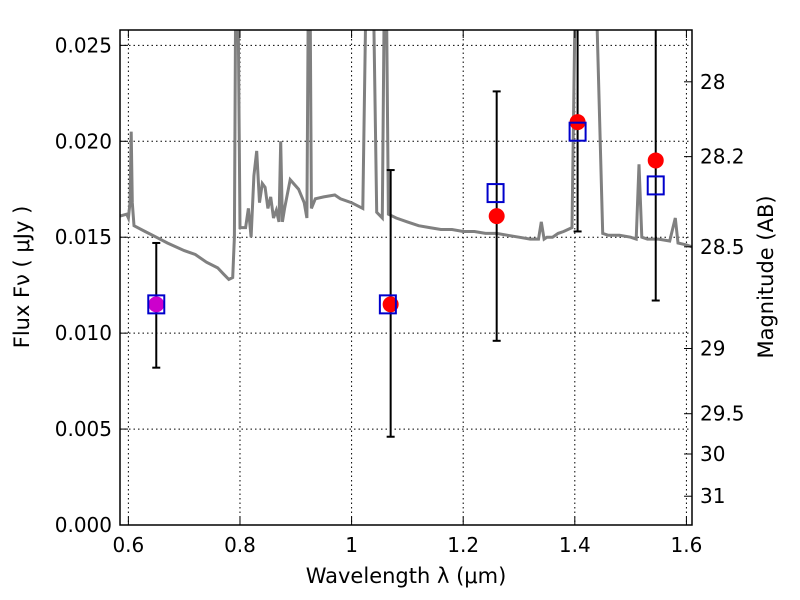 This screenshot has width=800, height=600. I want to click on x-tick-label: 0.6, so click(128, 545).